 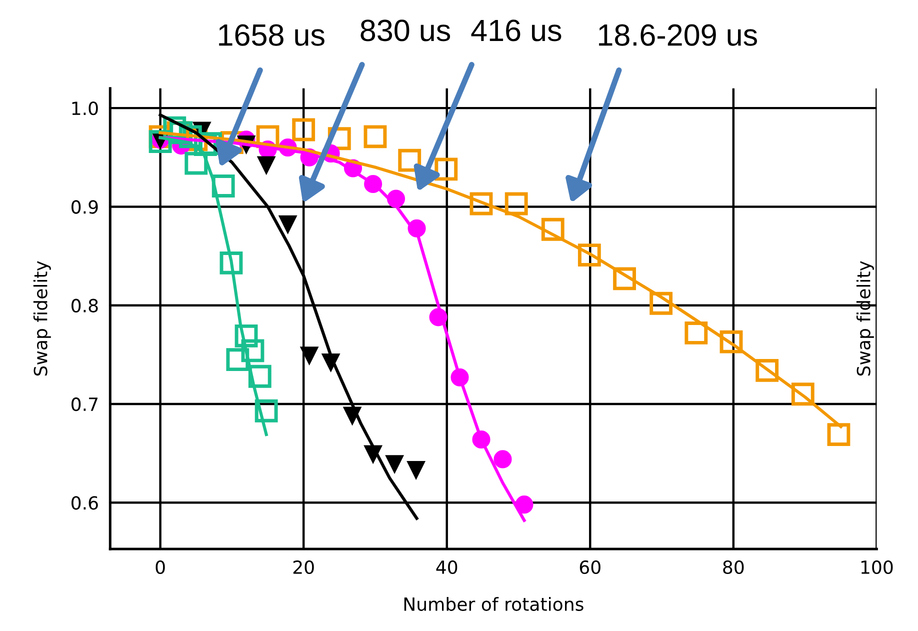 What do you see at coordinates (733, 567) in the screenshot?
I see `x-tick-label: 80` at bounding box center [733, 567].